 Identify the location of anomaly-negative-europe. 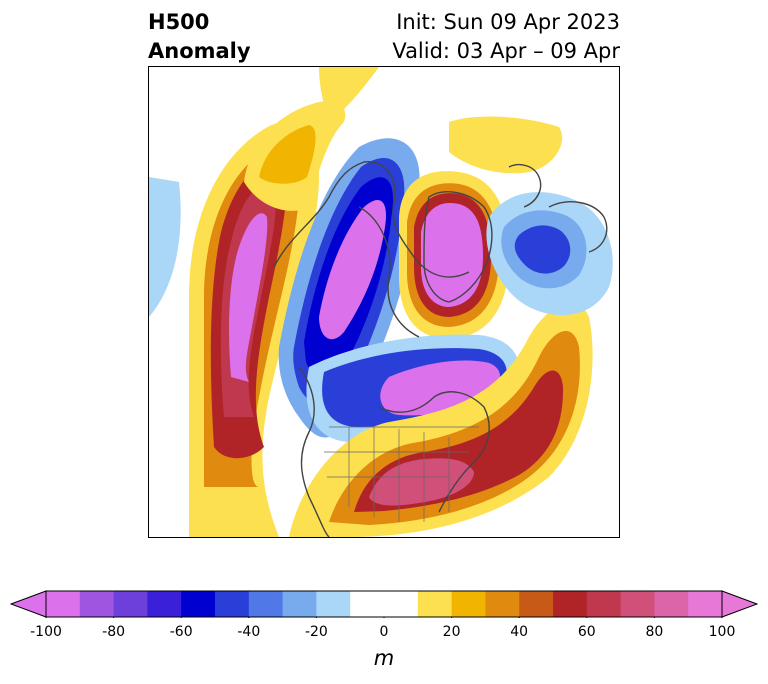
(549, 254).